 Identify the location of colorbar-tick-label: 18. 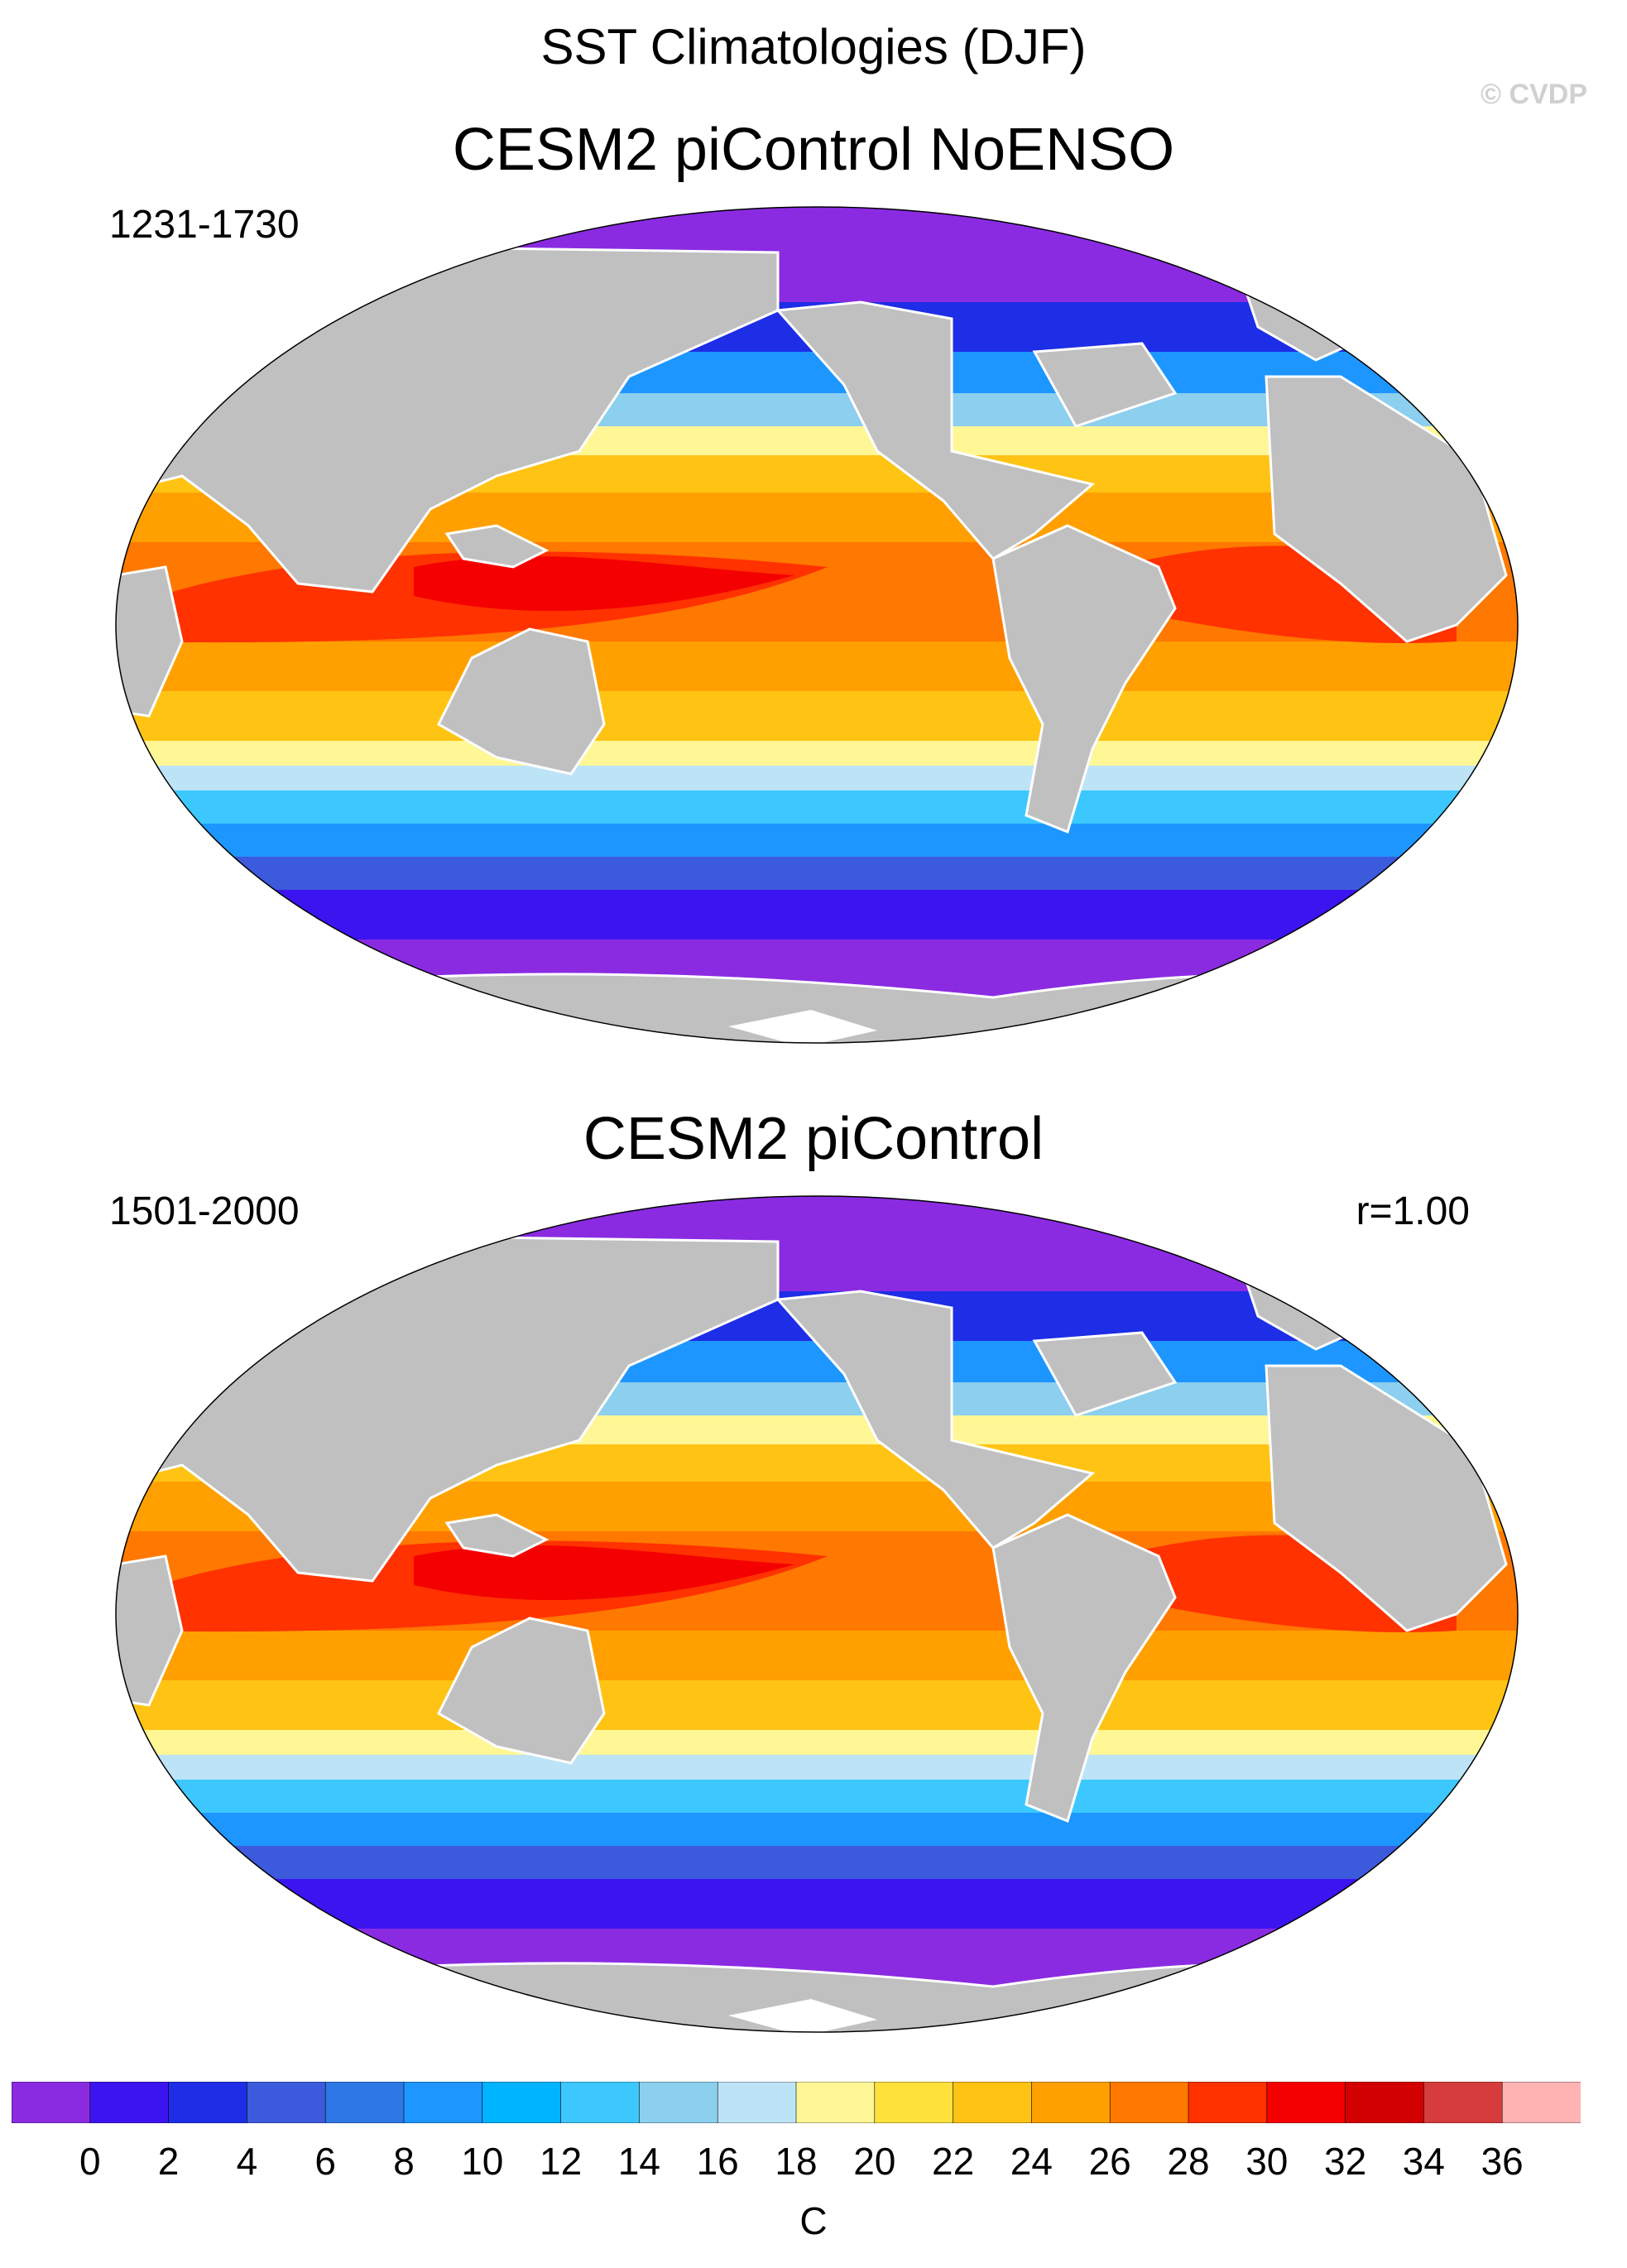
(796, 2161).